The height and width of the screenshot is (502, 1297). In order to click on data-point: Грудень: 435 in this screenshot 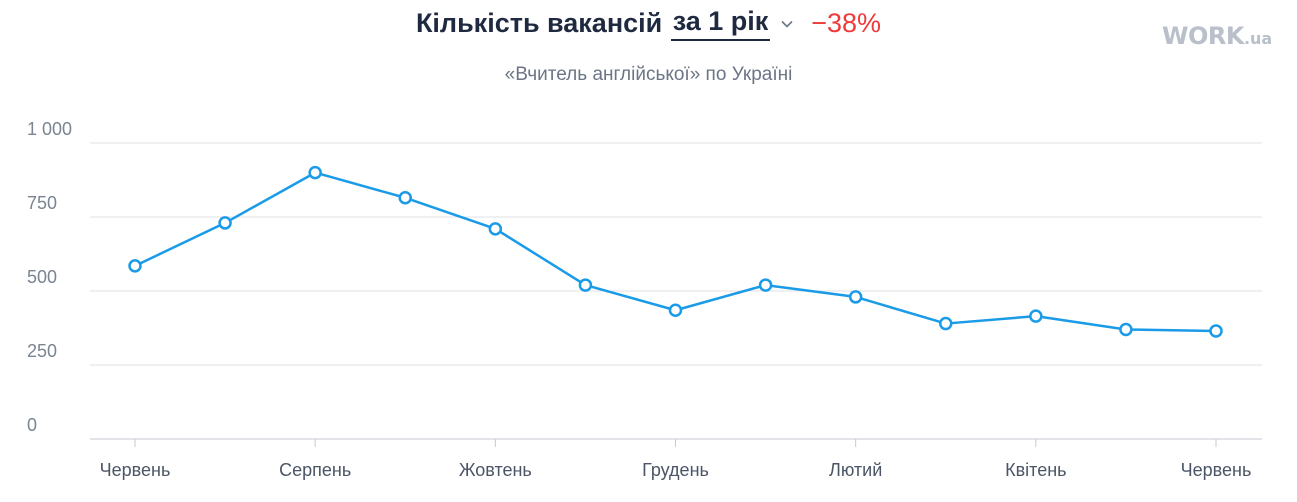, I will do `click(675, 310)`.